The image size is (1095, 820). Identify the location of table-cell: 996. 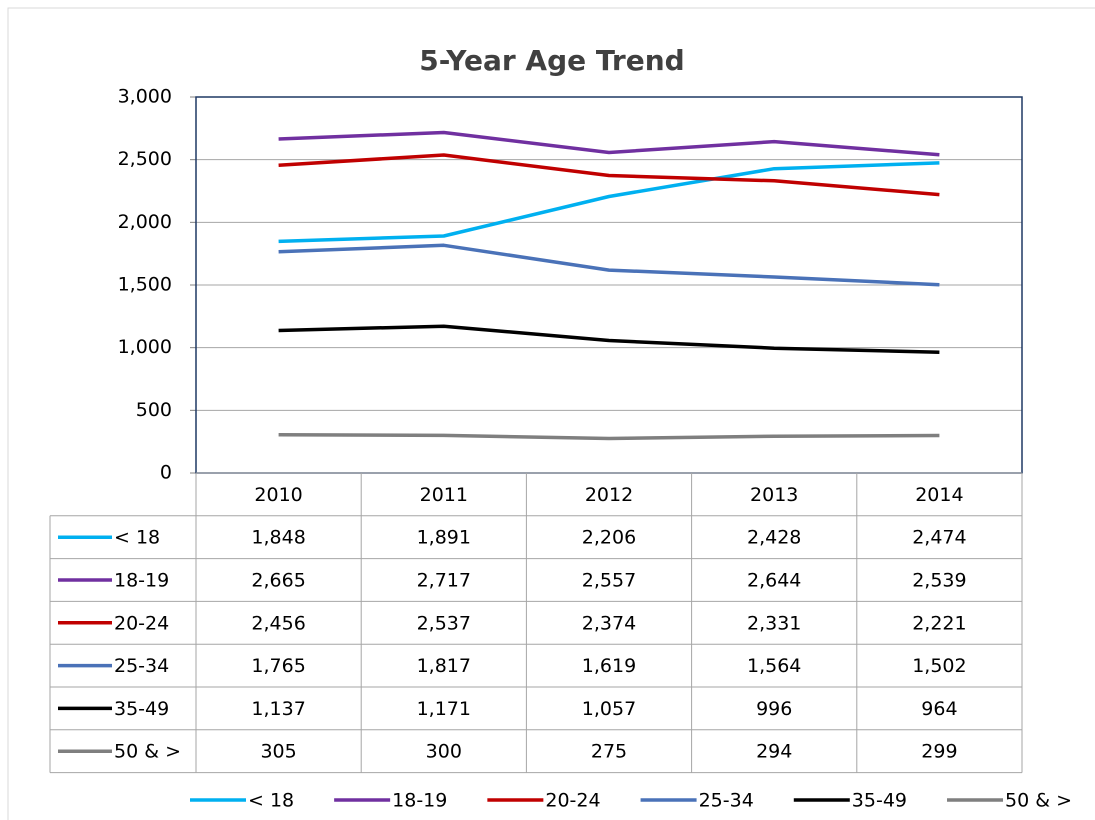
(774, 709).